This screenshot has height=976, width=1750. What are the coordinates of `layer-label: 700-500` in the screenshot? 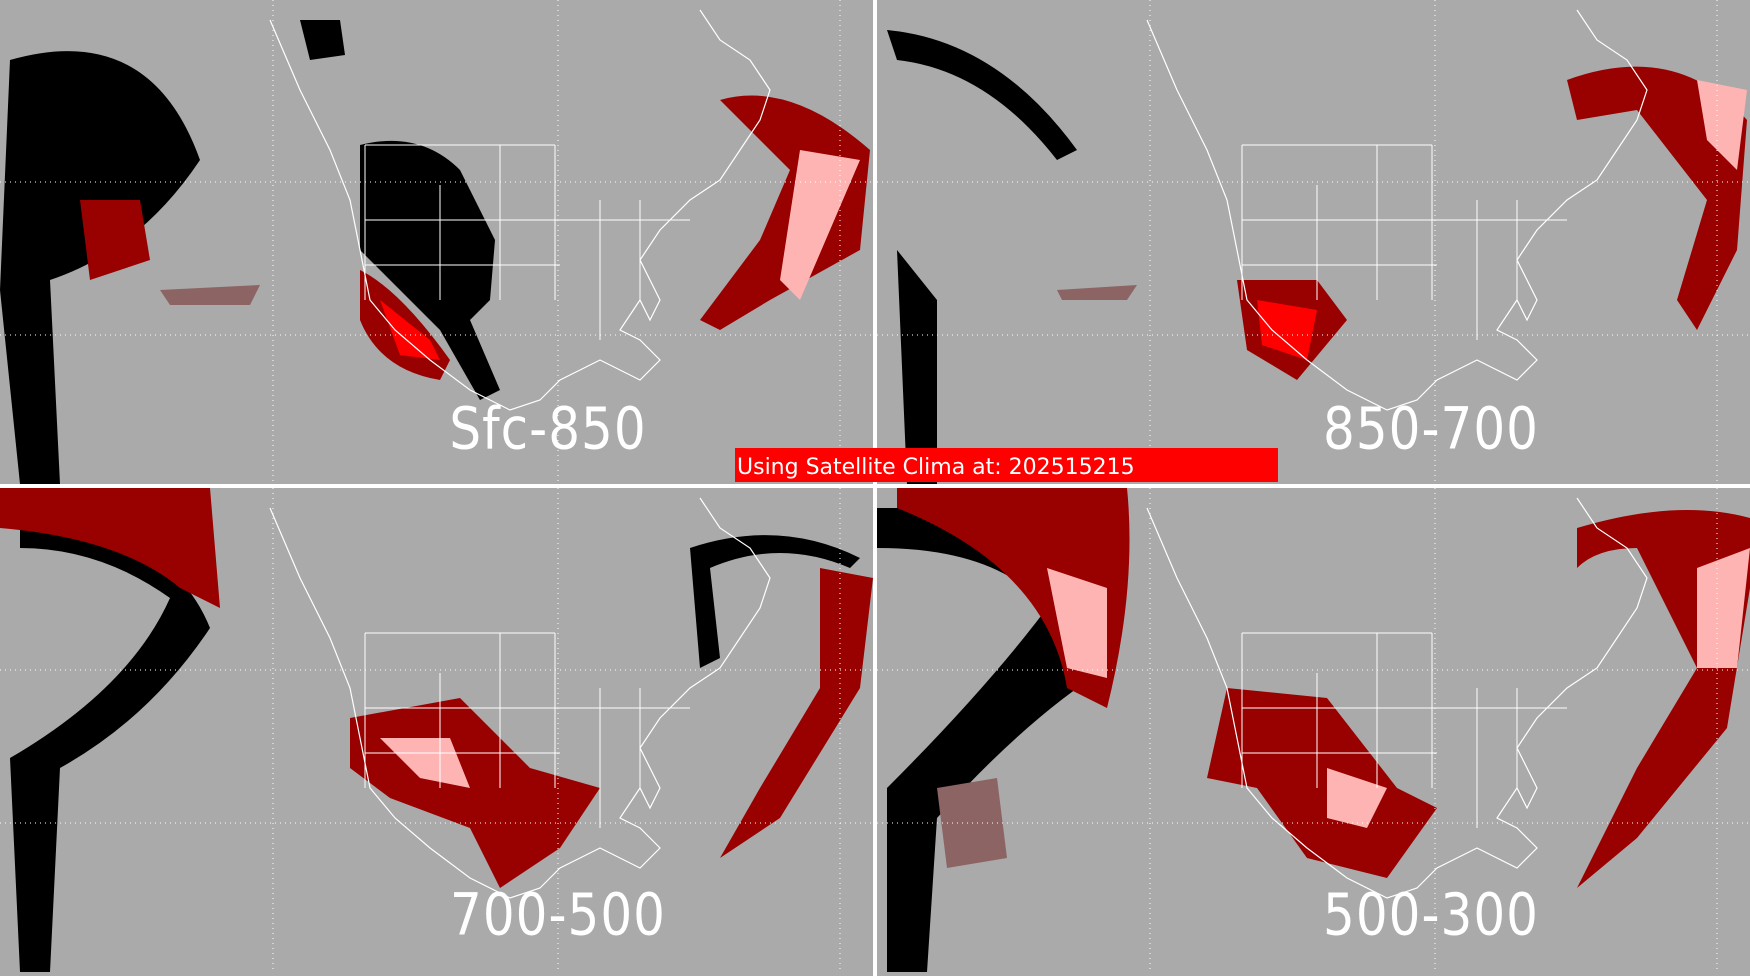 It's located at (558, 915).